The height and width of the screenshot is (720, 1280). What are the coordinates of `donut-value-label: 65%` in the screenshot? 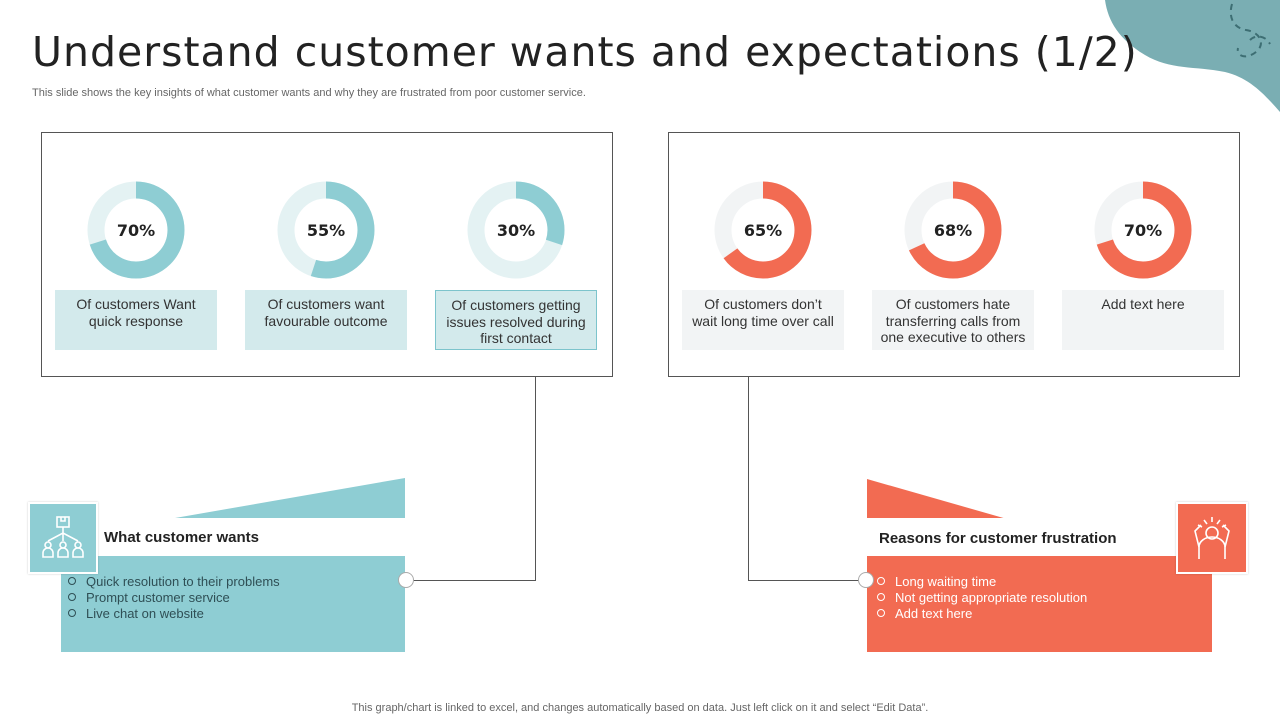 It's located at (763, 230).